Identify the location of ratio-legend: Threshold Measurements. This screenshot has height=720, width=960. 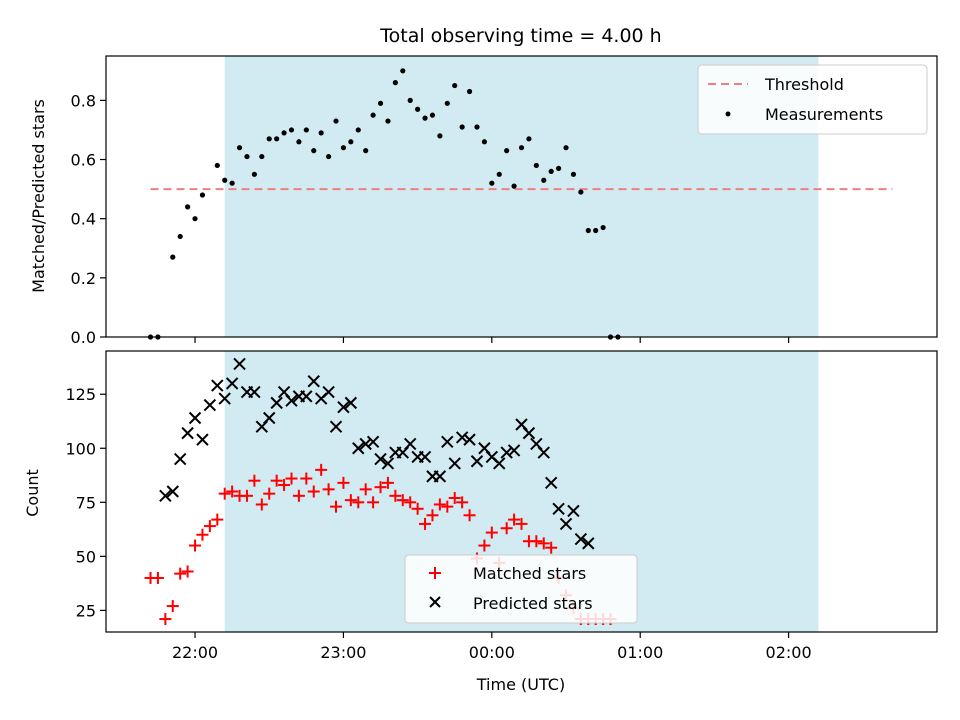
(812, 99).